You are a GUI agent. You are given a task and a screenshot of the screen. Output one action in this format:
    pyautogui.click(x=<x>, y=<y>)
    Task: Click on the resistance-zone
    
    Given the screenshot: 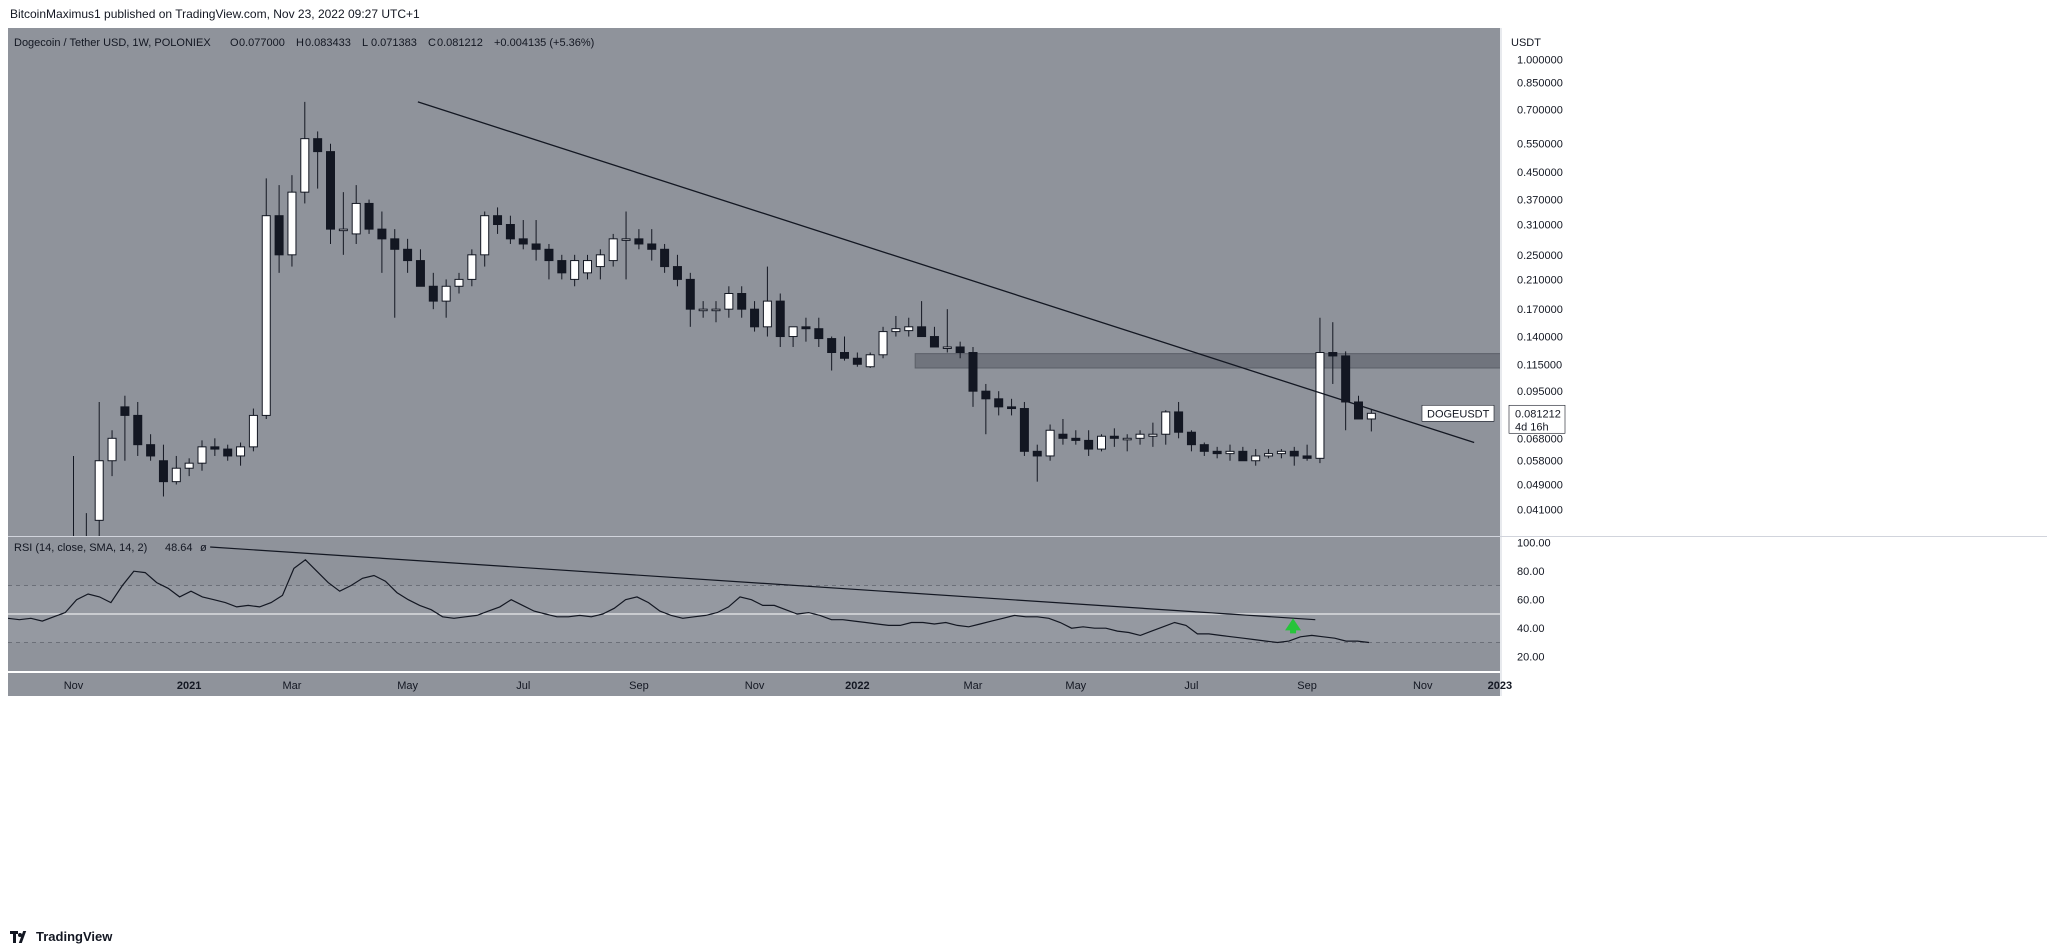 What is the action you would take?
    pyautogui.click(x=1248, y=361)
    